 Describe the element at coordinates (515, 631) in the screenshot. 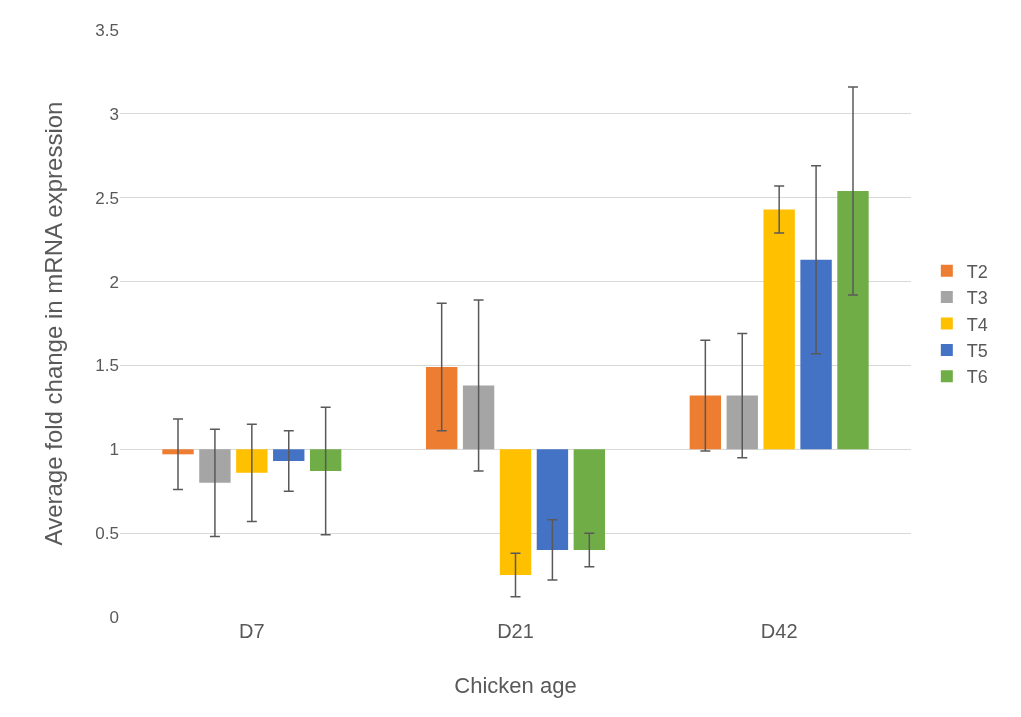

I see `x-tick-label: D21` at that location.